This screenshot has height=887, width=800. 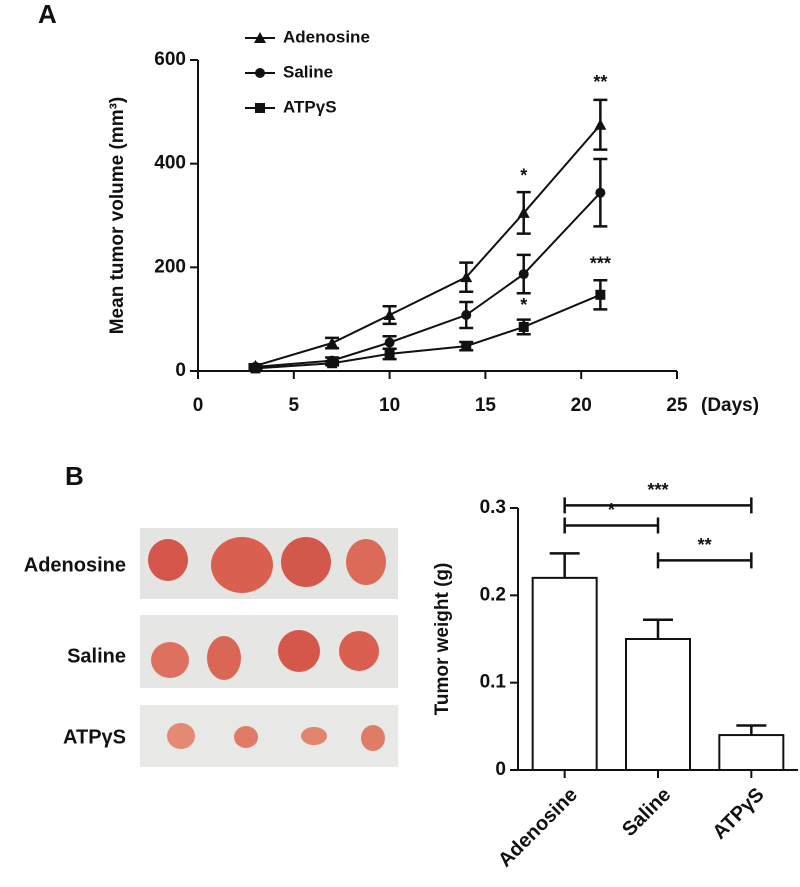 What do you see at coordinates (581, 405) in the screenshot?
I see `x-tick-label: 20` at bounding box center [581, 405].